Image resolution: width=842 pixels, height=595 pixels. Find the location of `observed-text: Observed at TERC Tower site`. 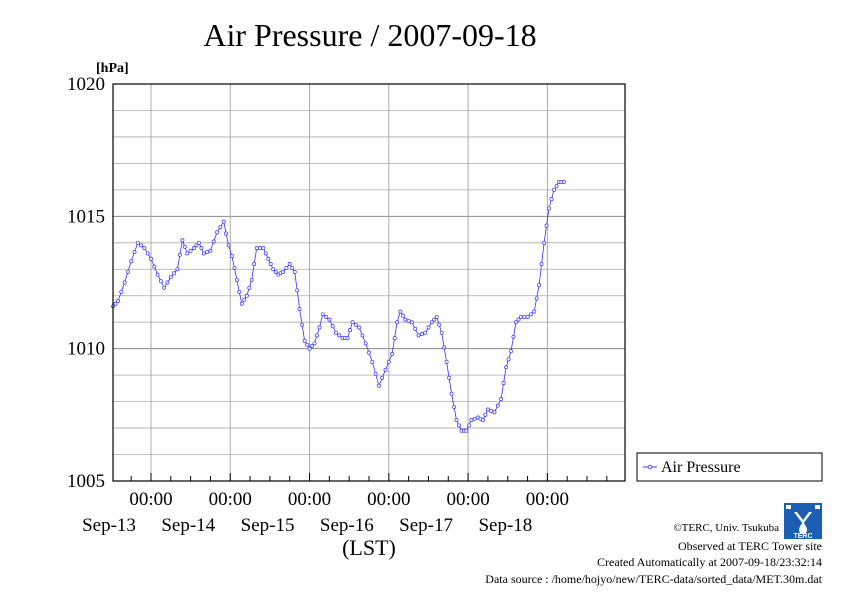

observed-text: Observed at TERC Tower site is located at coordinates (750, 546).